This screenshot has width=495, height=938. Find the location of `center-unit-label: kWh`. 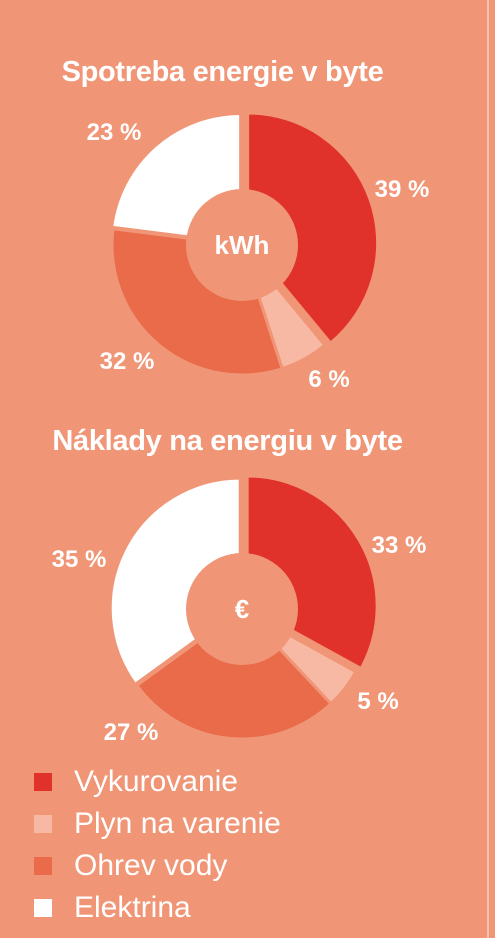

center-unit-label: kWh is located at coordinates (242, 245).